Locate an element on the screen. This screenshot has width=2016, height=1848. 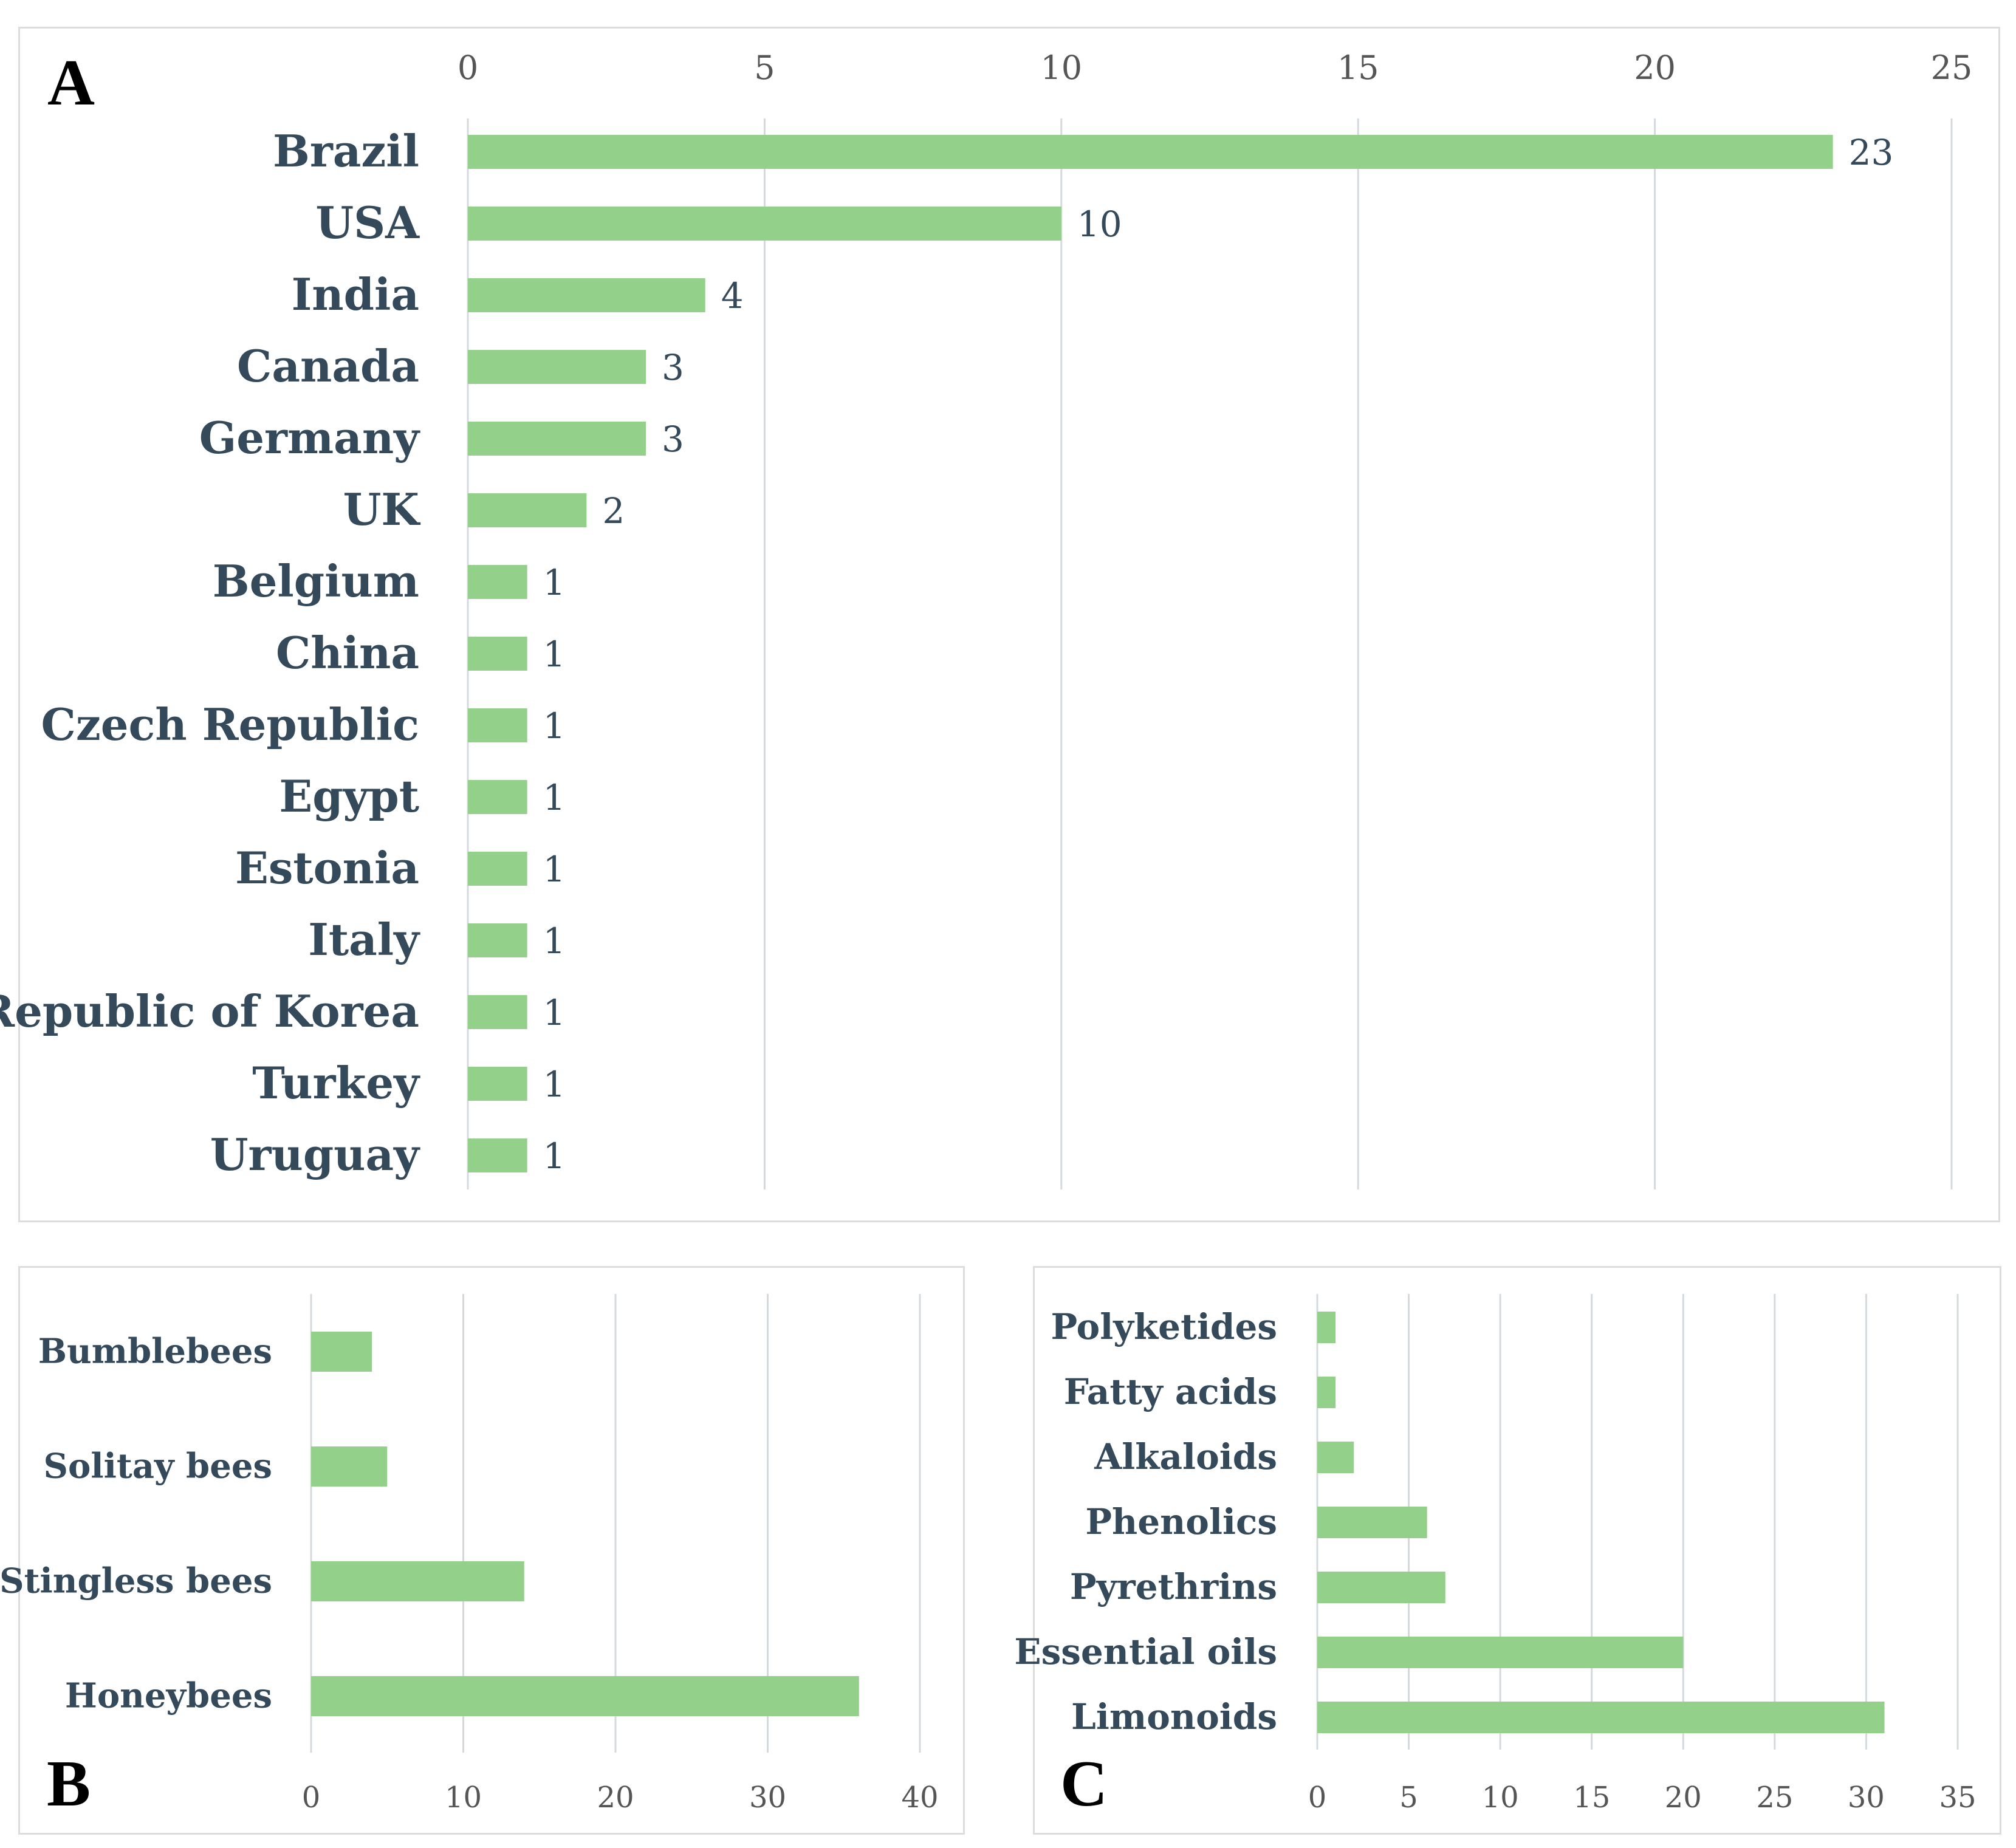
data-label-a-6: 1 is located at coordinates (554, 582).